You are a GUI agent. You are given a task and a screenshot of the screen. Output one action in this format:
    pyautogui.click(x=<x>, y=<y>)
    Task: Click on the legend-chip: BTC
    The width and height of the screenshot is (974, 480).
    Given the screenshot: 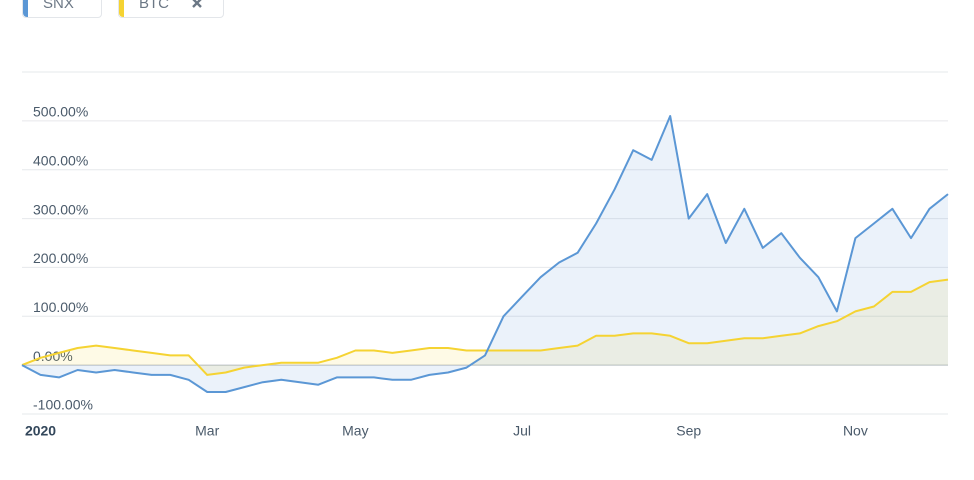 What is the action you would take?
    pyautogui.click(x=171, y=9)
    